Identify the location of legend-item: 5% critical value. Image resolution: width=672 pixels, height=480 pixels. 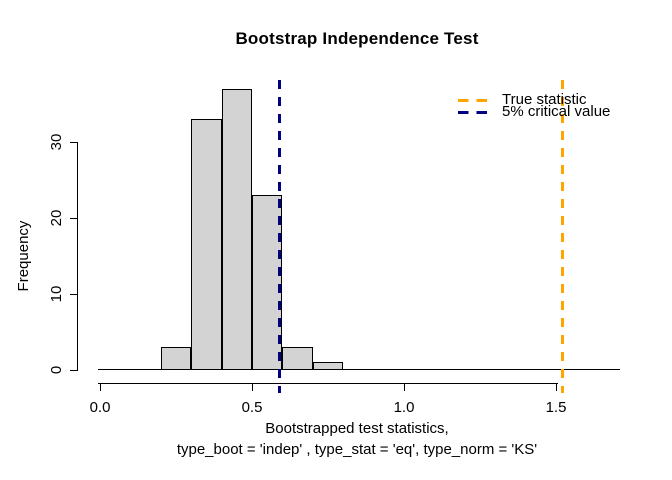
(534, 111).